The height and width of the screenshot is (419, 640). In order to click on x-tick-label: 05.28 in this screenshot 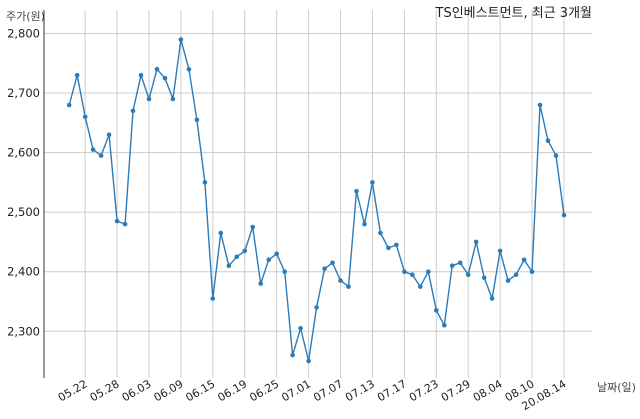, I will do `click(105, 390)`.